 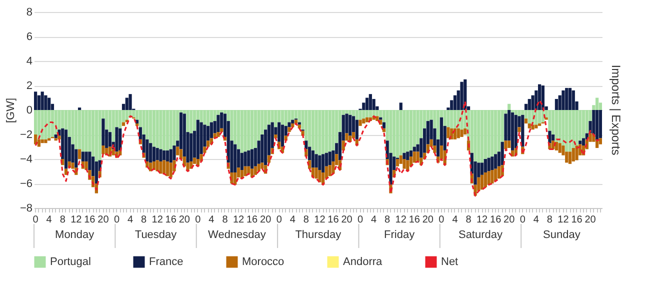 I want to click on legend-label: Morocco, so click(x=263, y=262).